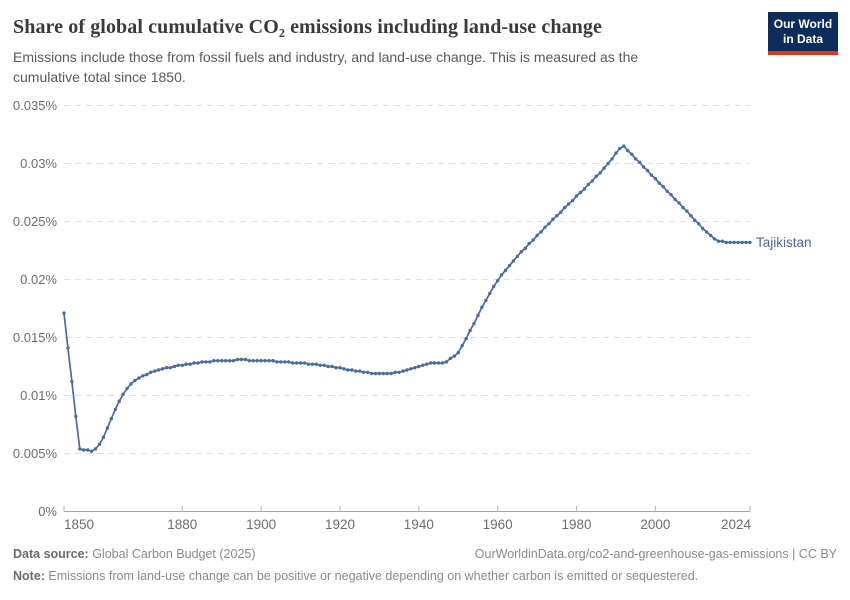 The image size is (850, 600). I want to click on x-tick-label: 1900, so click(261, 524).